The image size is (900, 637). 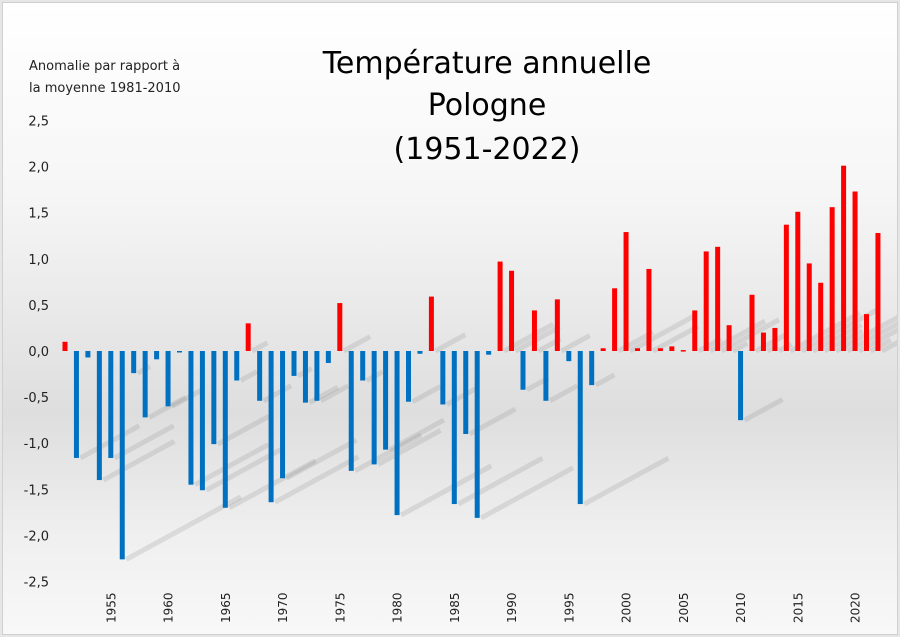 I want to click on y-tick-label: -1,5, so click(x=36, y=490).